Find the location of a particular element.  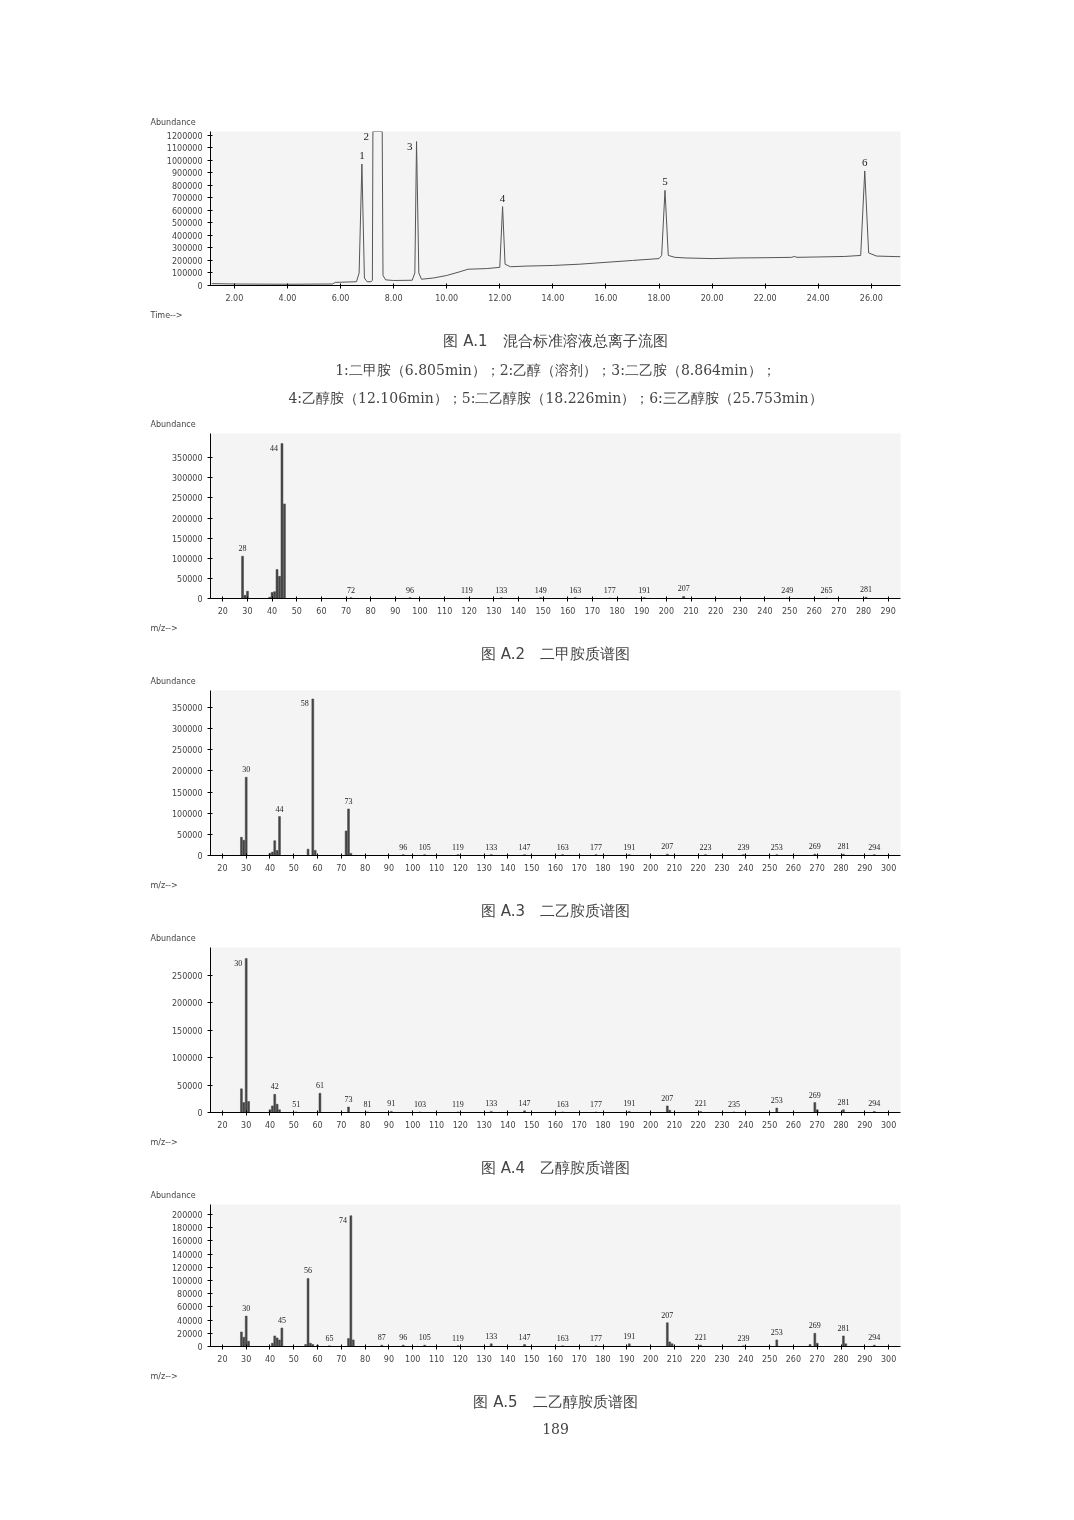

y-tick-label: 350000 is located at coordinates (187, 459).